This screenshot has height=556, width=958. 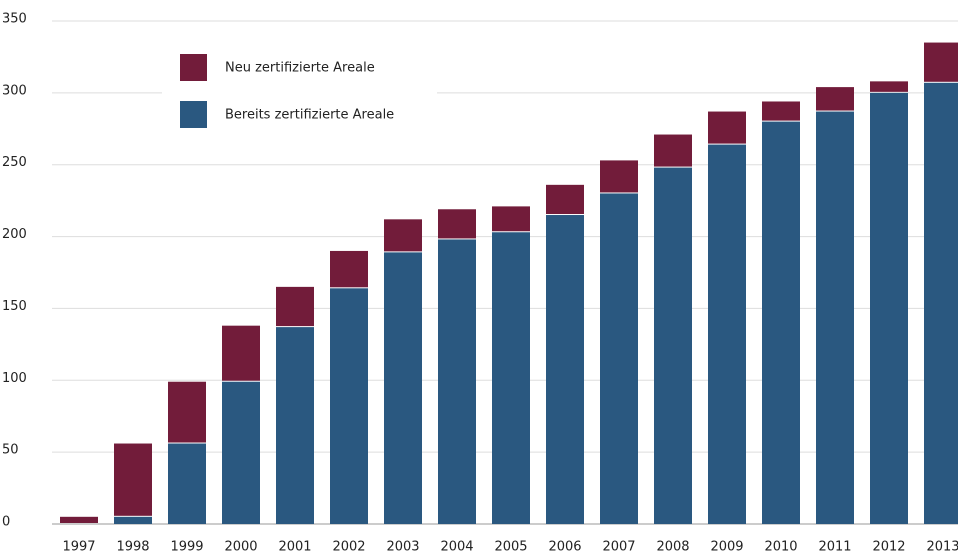 I want to click on x-tick-label: 2008, so click(x=672, y=547).